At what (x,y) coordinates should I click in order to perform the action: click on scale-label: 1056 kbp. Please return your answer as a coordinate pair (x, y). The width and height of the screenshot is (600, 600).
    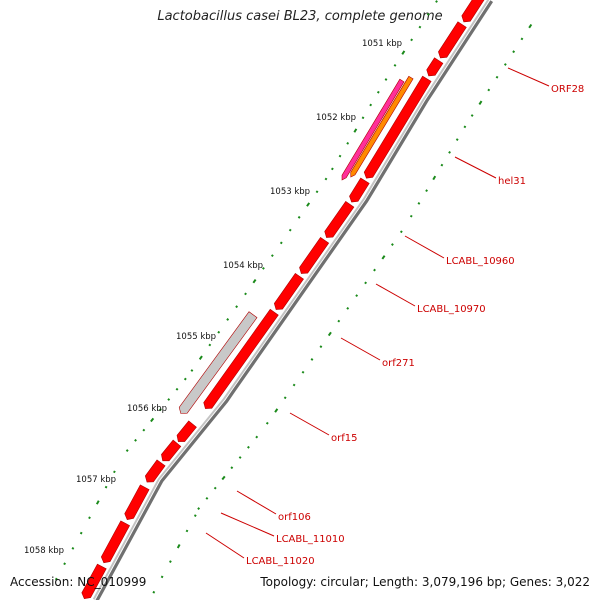
    Looking at the image, I should click on (147, 409).